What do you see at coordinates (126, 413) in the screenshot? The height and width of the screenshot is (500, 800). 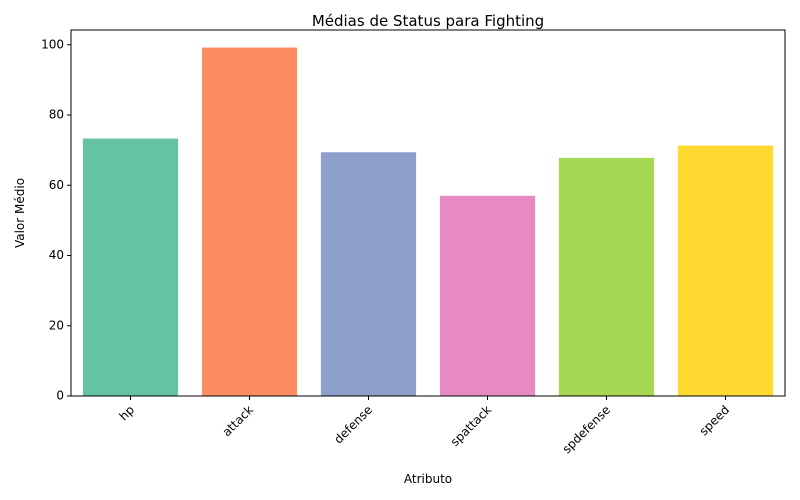 I see `x-tick-label: hp` at bounding box center [126, 413].